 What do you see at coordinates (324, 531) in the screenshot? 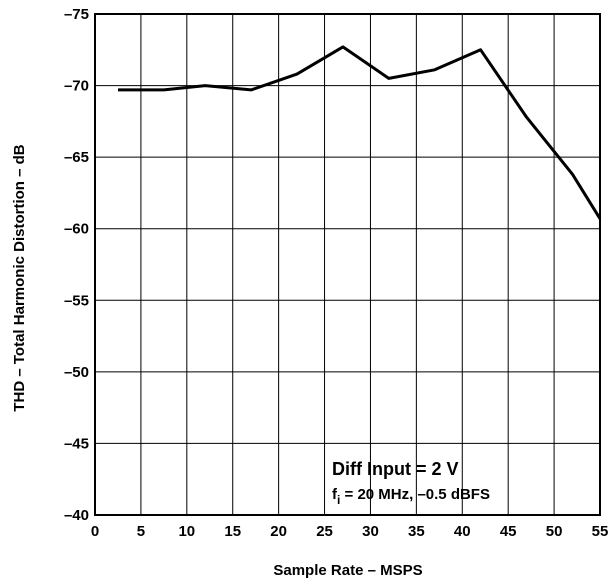
I see `x-tick-label: 25` at bounding box center [324, 531].